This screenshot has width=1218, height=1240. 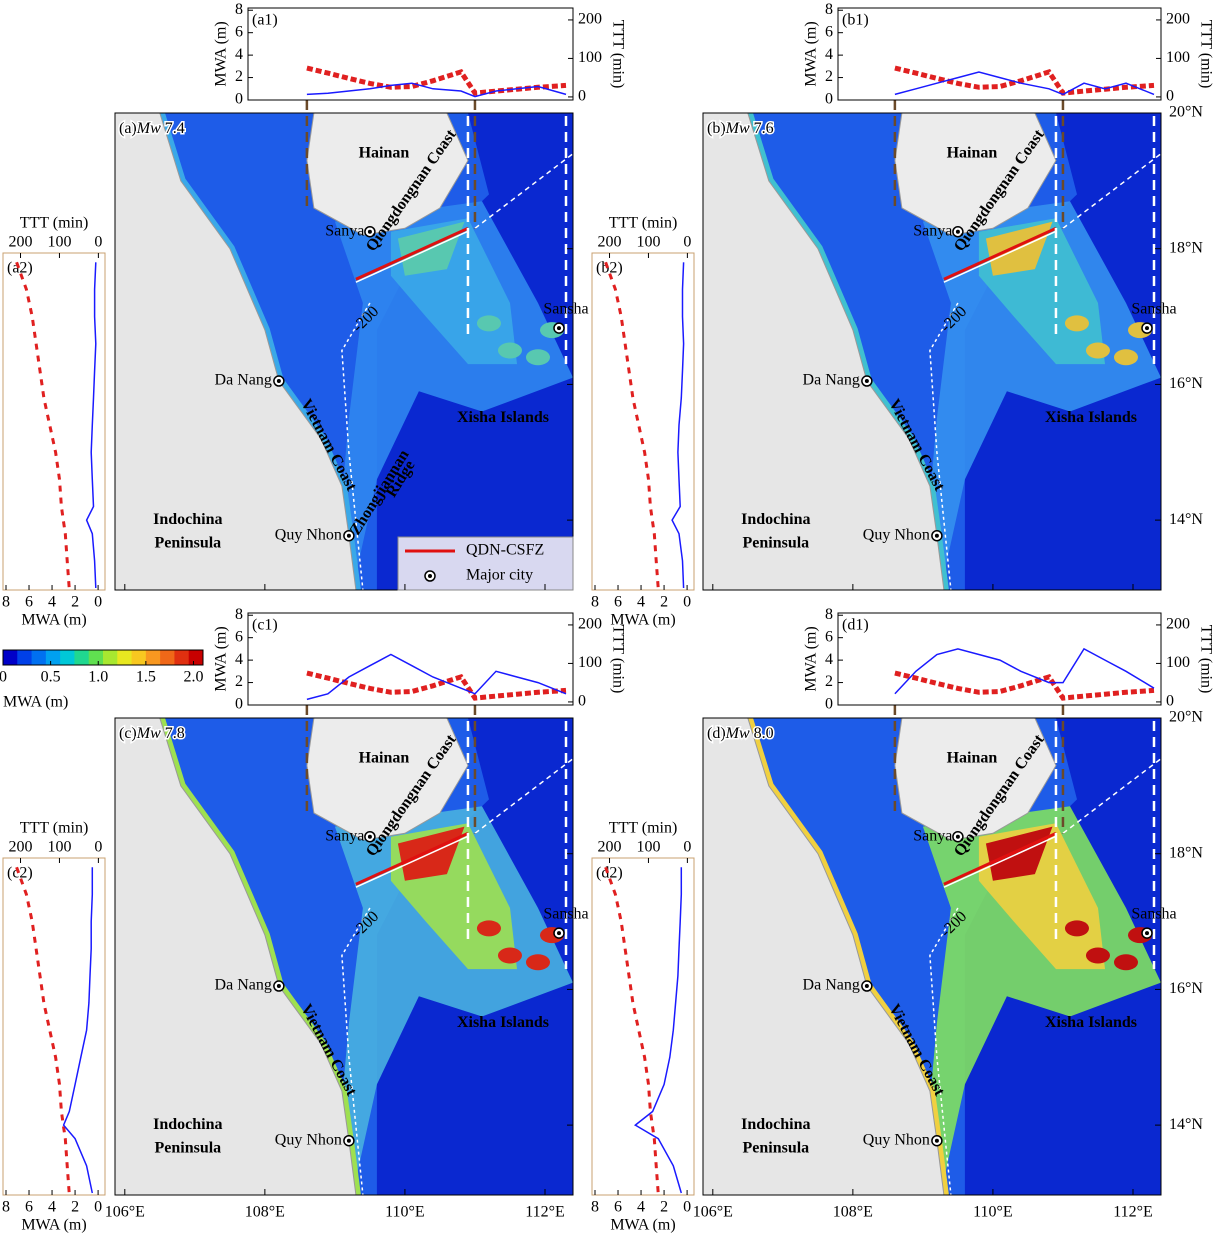 What do you see at coordinates (98, 602) in the screenshot?
I see `mwa-tick-label: 0` at bounding box center [98, 602].